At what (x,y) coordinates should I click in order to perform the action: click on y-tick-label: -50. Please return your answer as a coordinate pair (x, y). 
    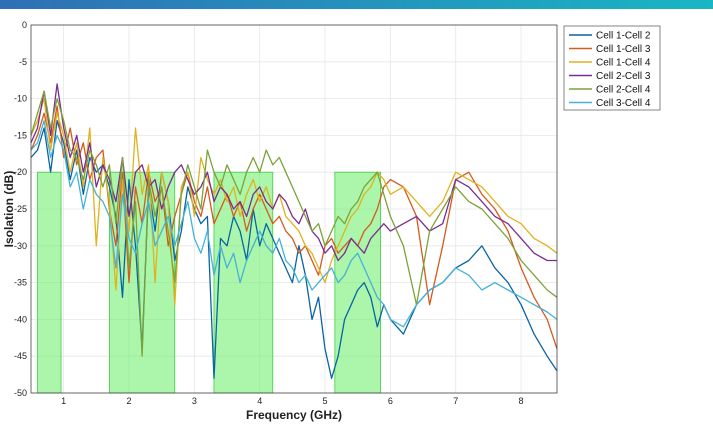
    Looking at the image, I should click on (20, 393).